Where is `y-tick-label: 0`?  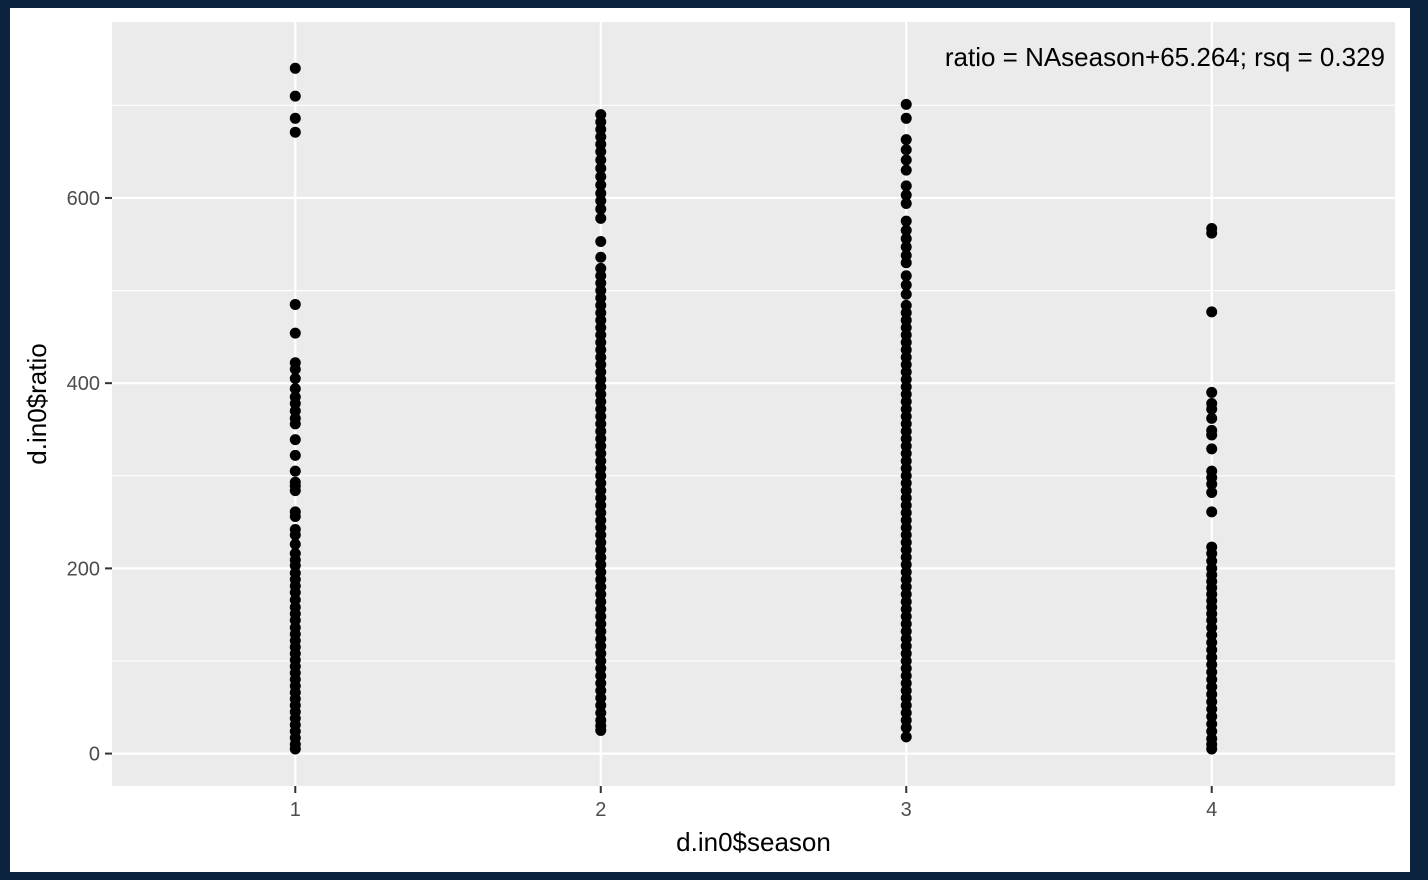 y-tick-label: 0 is located at coordinates (94, 755).